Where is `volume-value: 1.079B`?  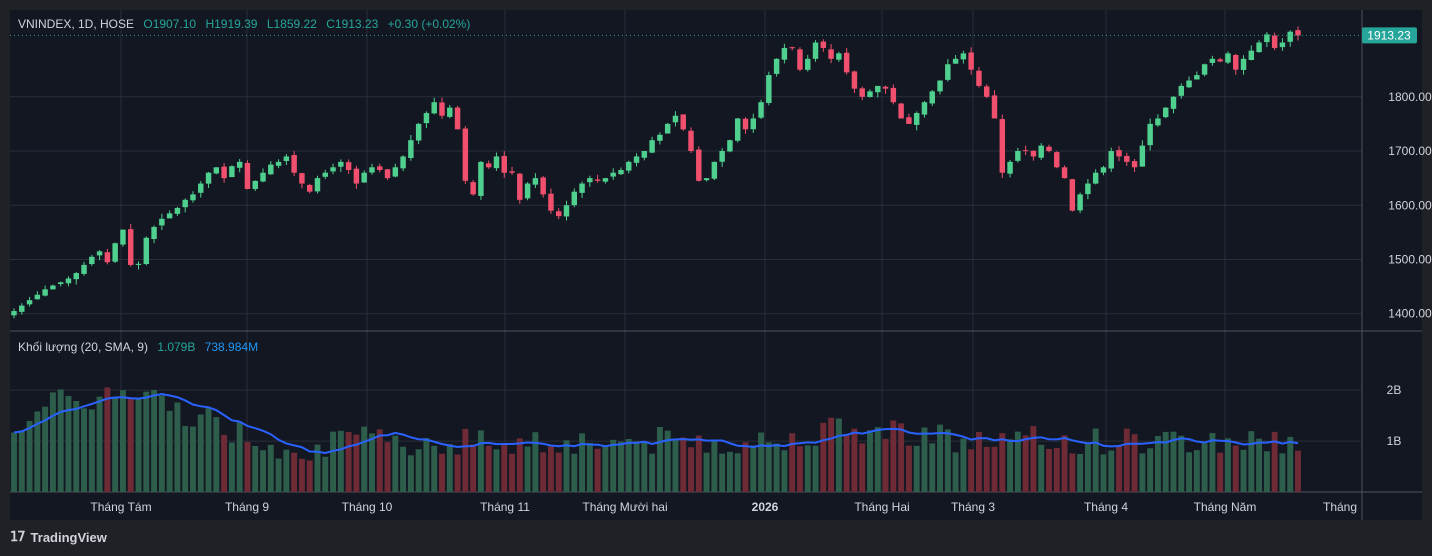
volume-value: 1.079B is located at coordinates (176, 347).